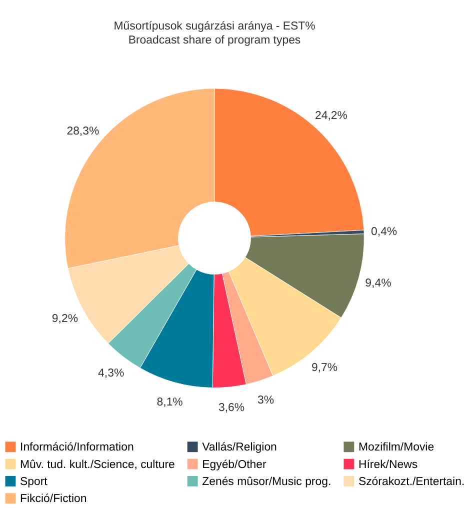 The height and width of the screenshot is (526, 470). Describe the element at coordinates (77, 448) in the screenshot. I see `legend-label: Információ/Information` at that location.